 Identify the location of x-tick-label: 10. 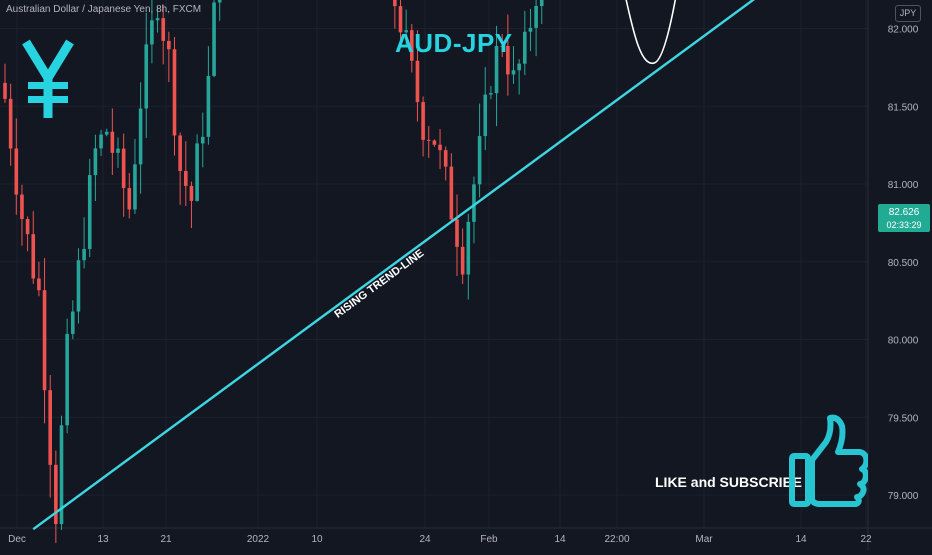
(317, 539).